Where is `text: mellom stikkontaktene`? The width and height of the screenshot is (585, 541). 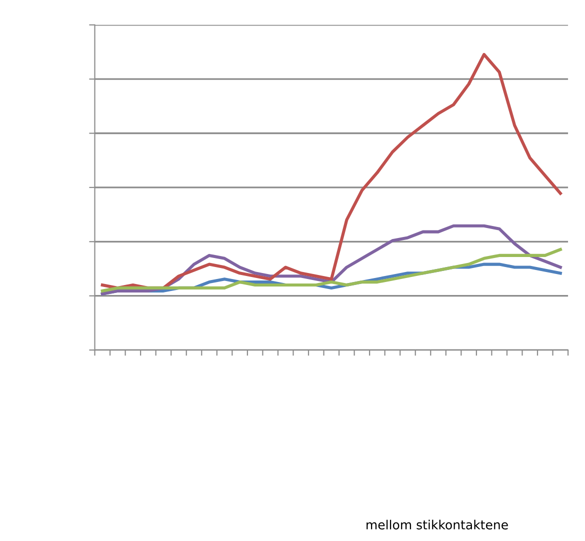
text: mellom stikkontaktene is located at coordinates (437, 525).